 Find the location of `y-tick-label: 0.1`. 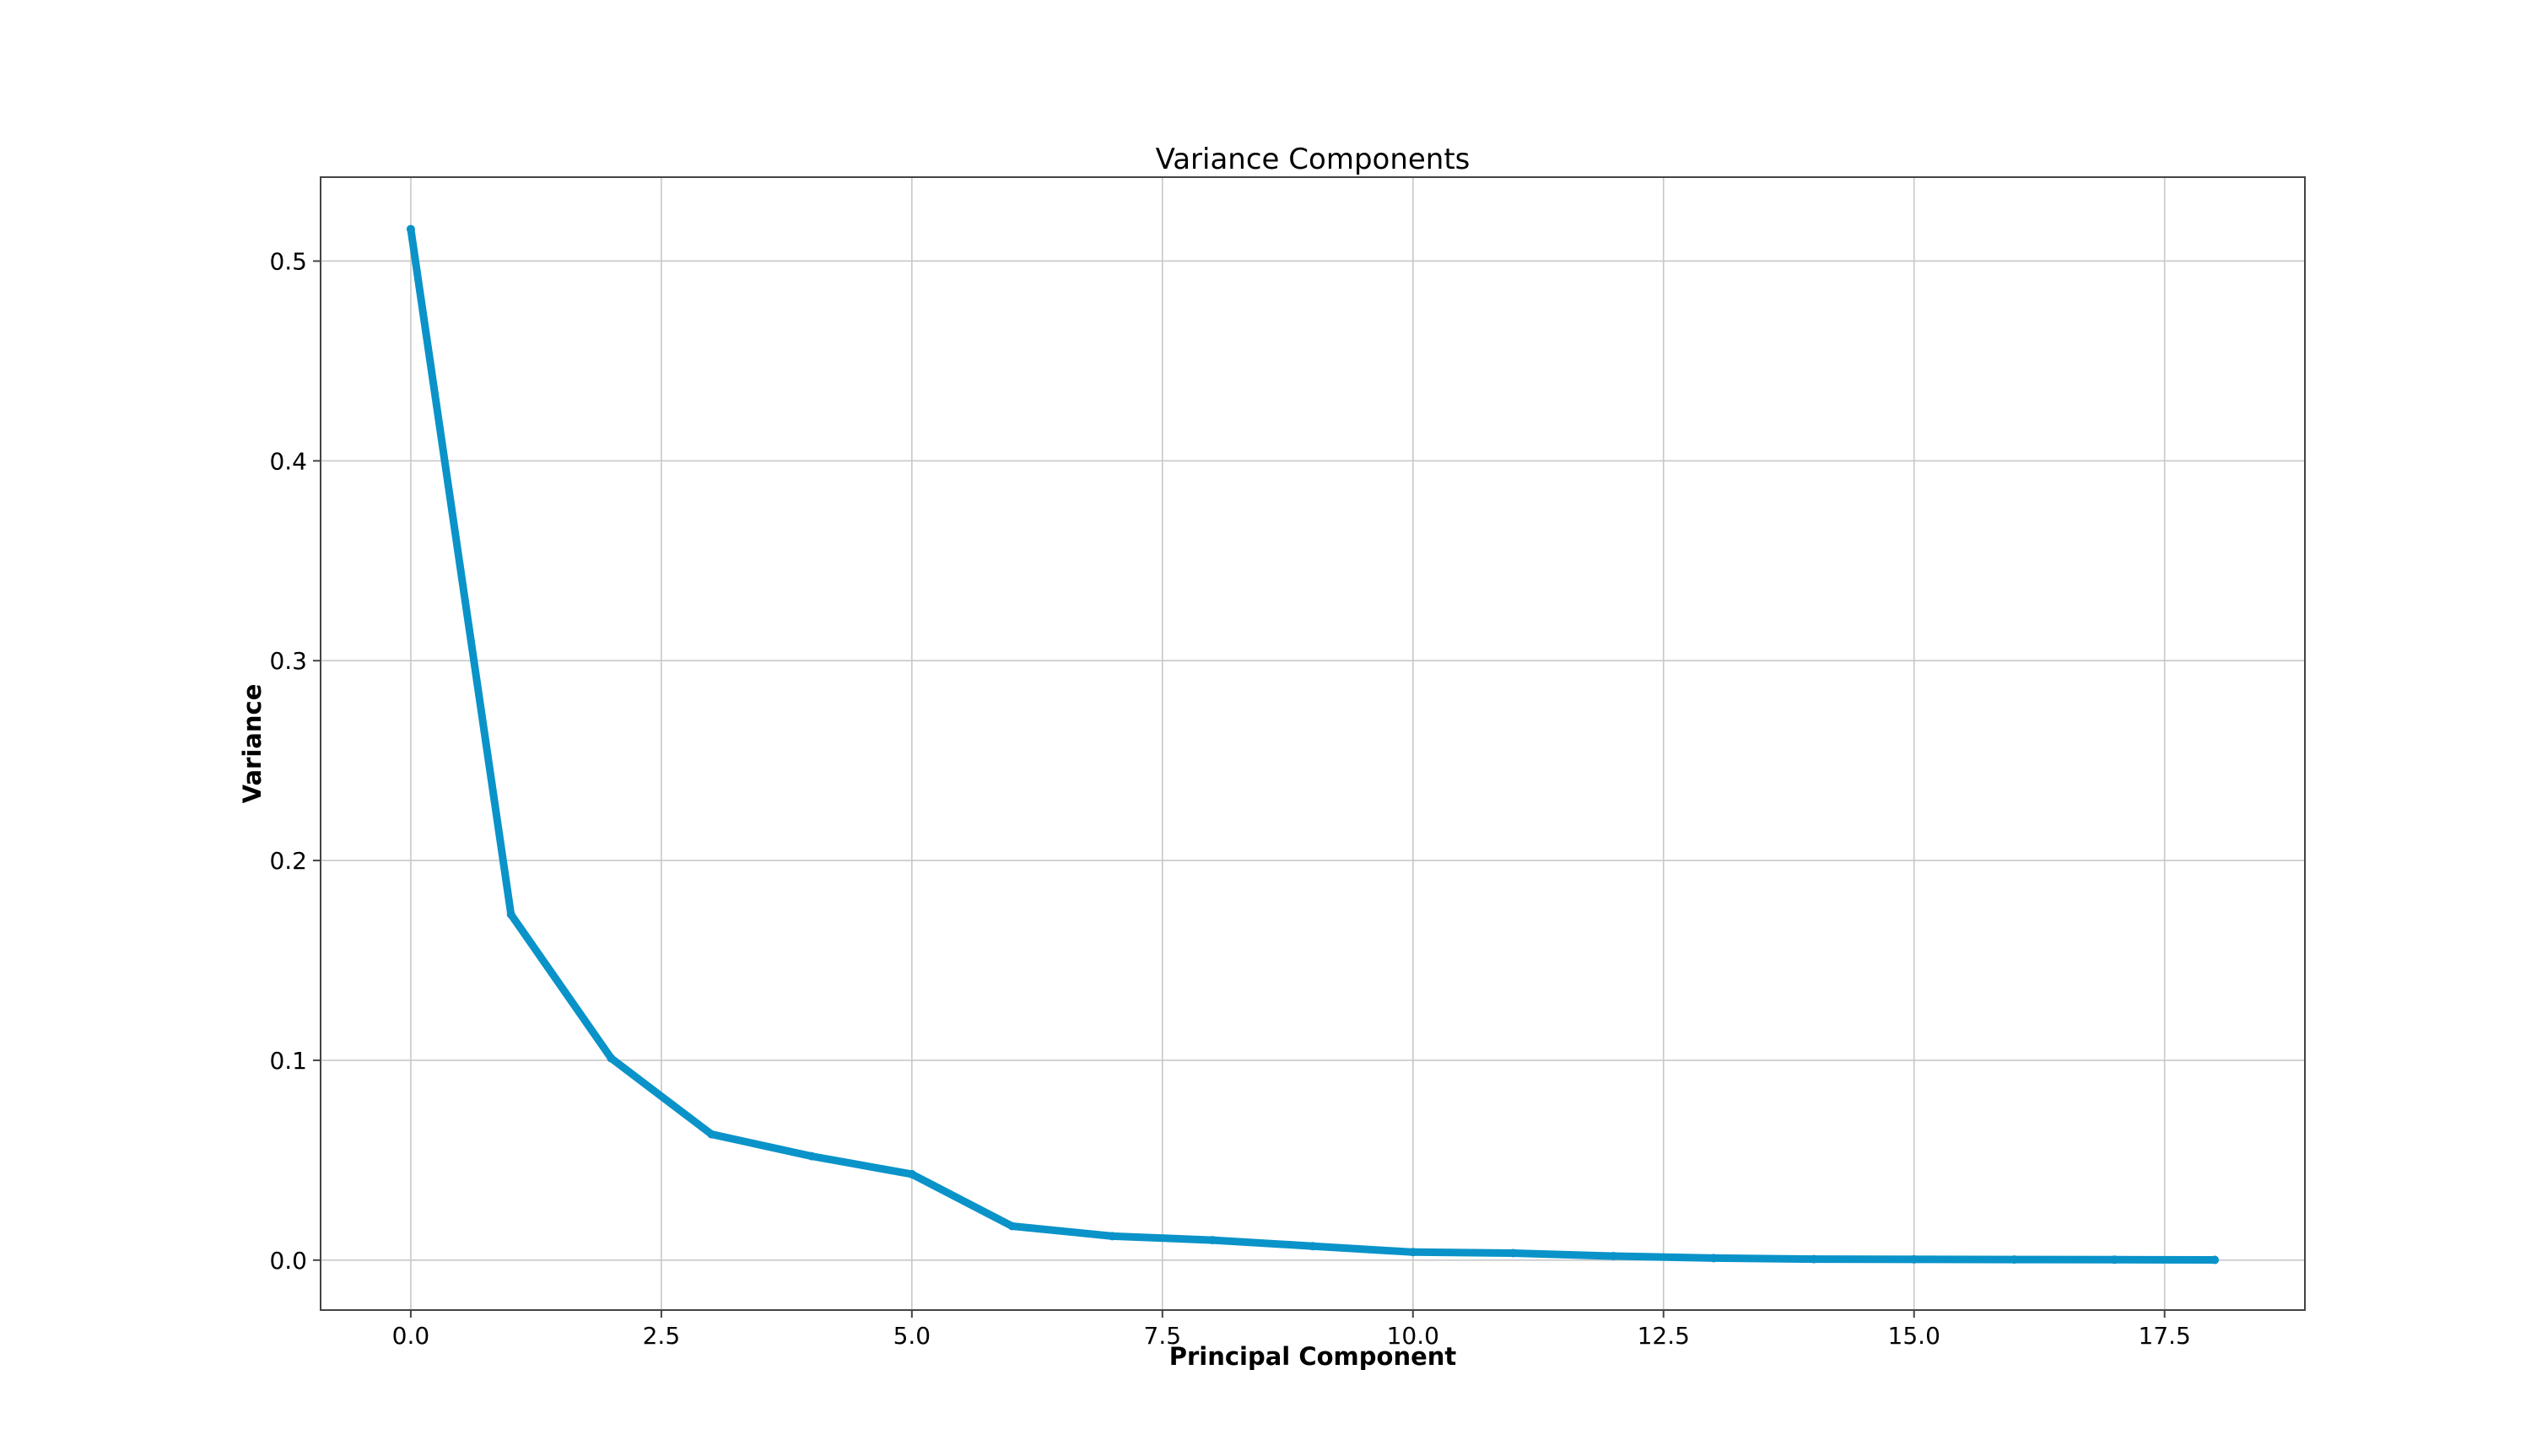

y-tick-label: 0.1 is located at coordinates (288, 1061).